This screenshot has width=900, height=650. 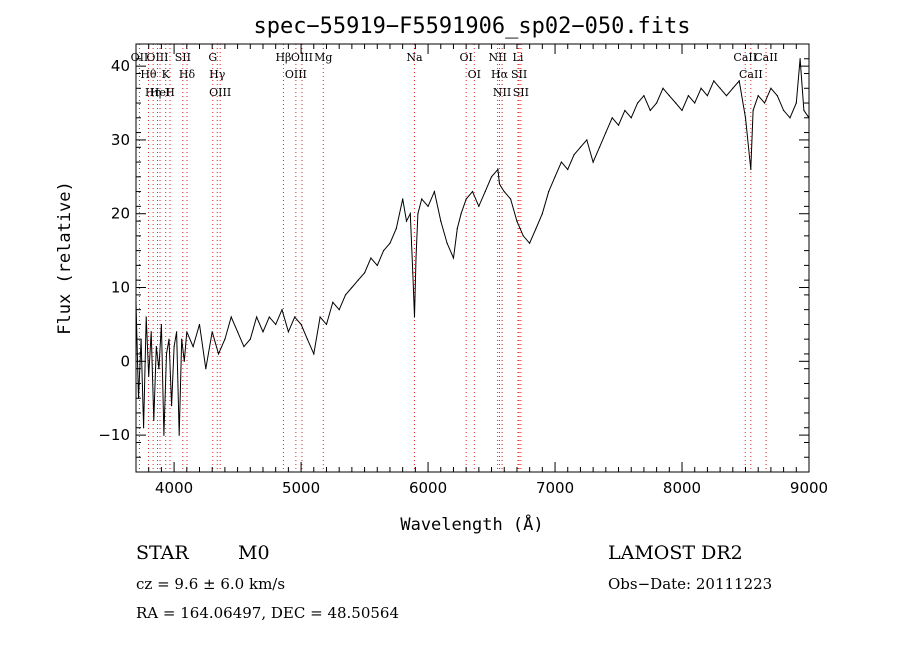 I want to click on survey-label: LAMOST DR2, so click(x=675, y=553).